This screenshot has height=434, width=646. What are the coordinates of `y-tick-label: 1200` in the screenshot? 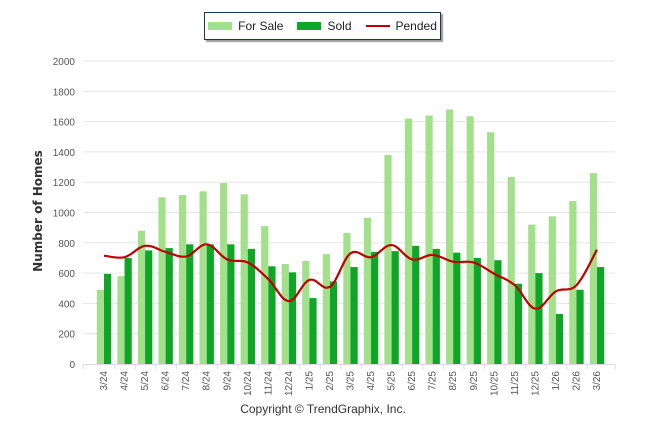 It's located at (64, 183).